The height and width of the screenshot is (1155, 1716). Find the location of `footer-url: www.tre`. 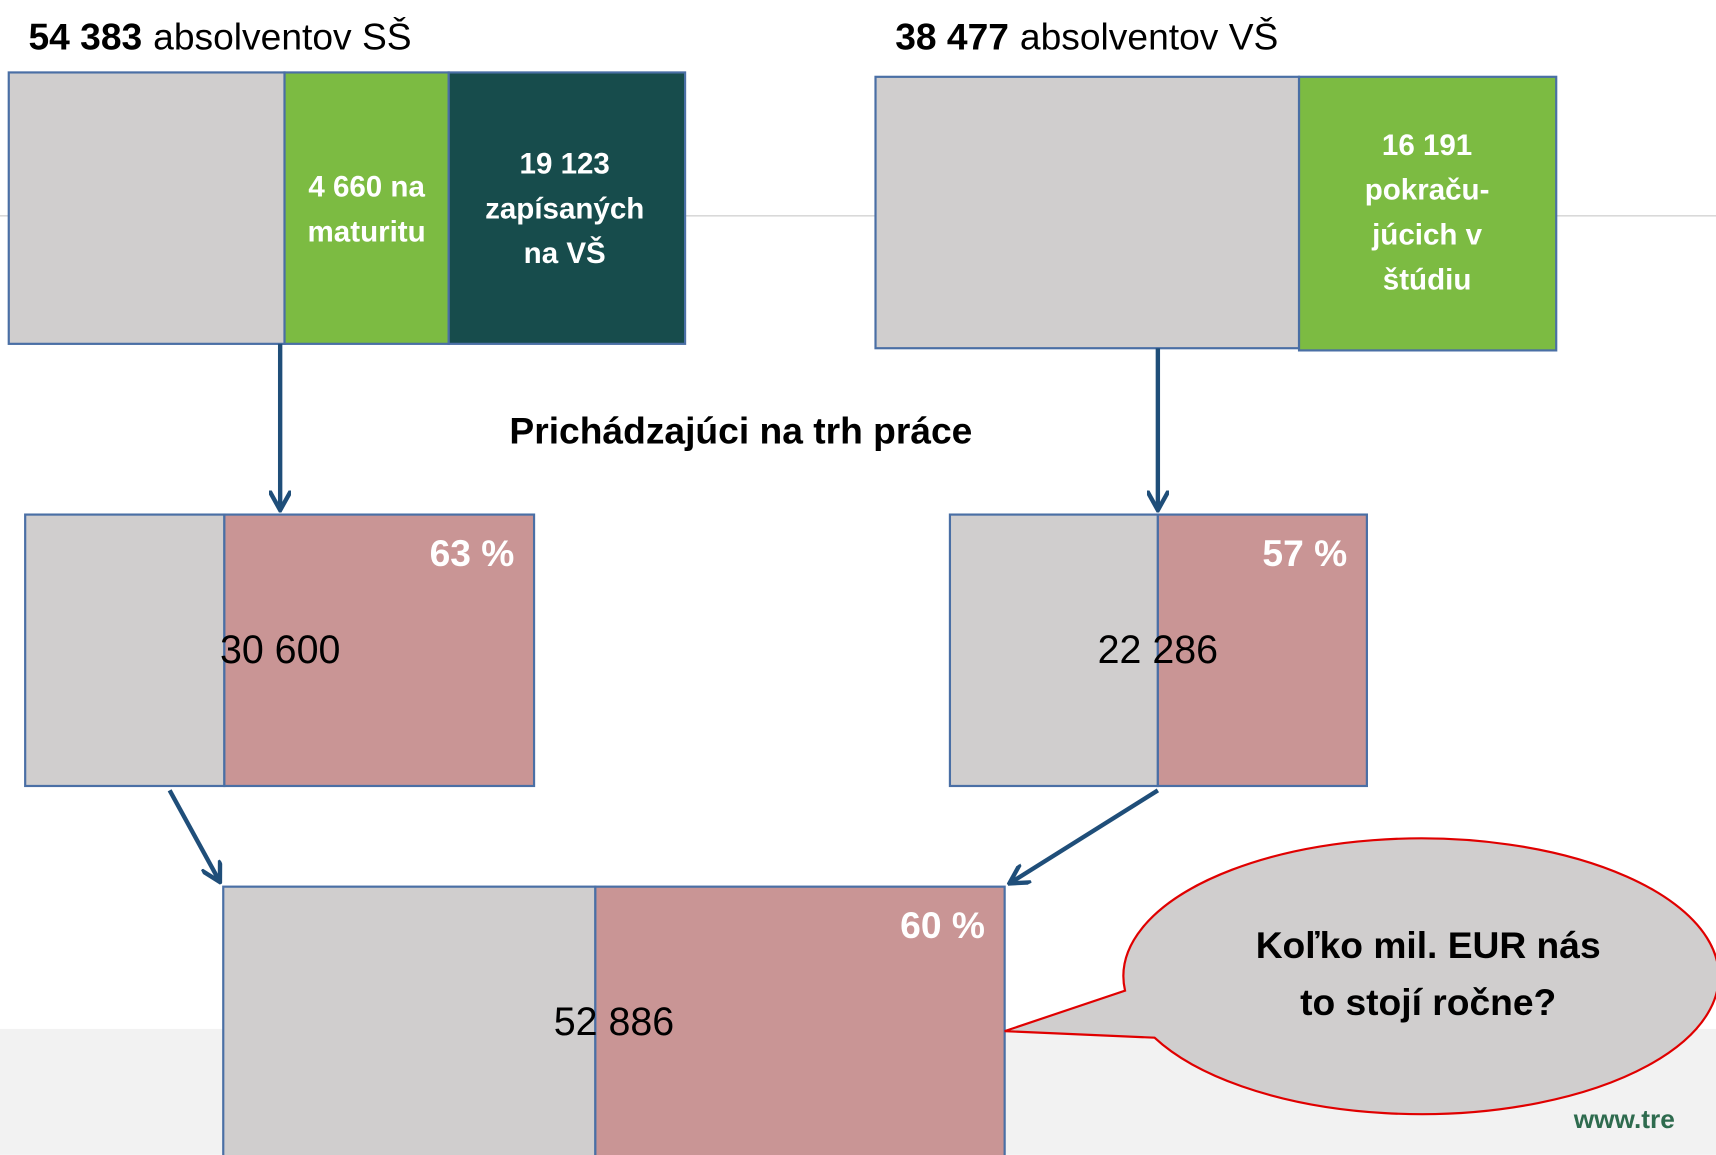

footer-url: www.tre is located at coordinates (1624, 1119).